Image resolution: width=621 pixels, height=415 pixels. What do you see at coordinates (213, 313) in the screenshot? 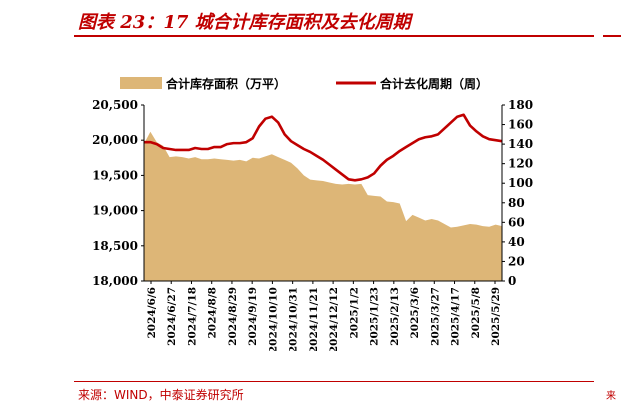
I see `x-tick-label: 2024/8/8` at bounding box center [213, 313].